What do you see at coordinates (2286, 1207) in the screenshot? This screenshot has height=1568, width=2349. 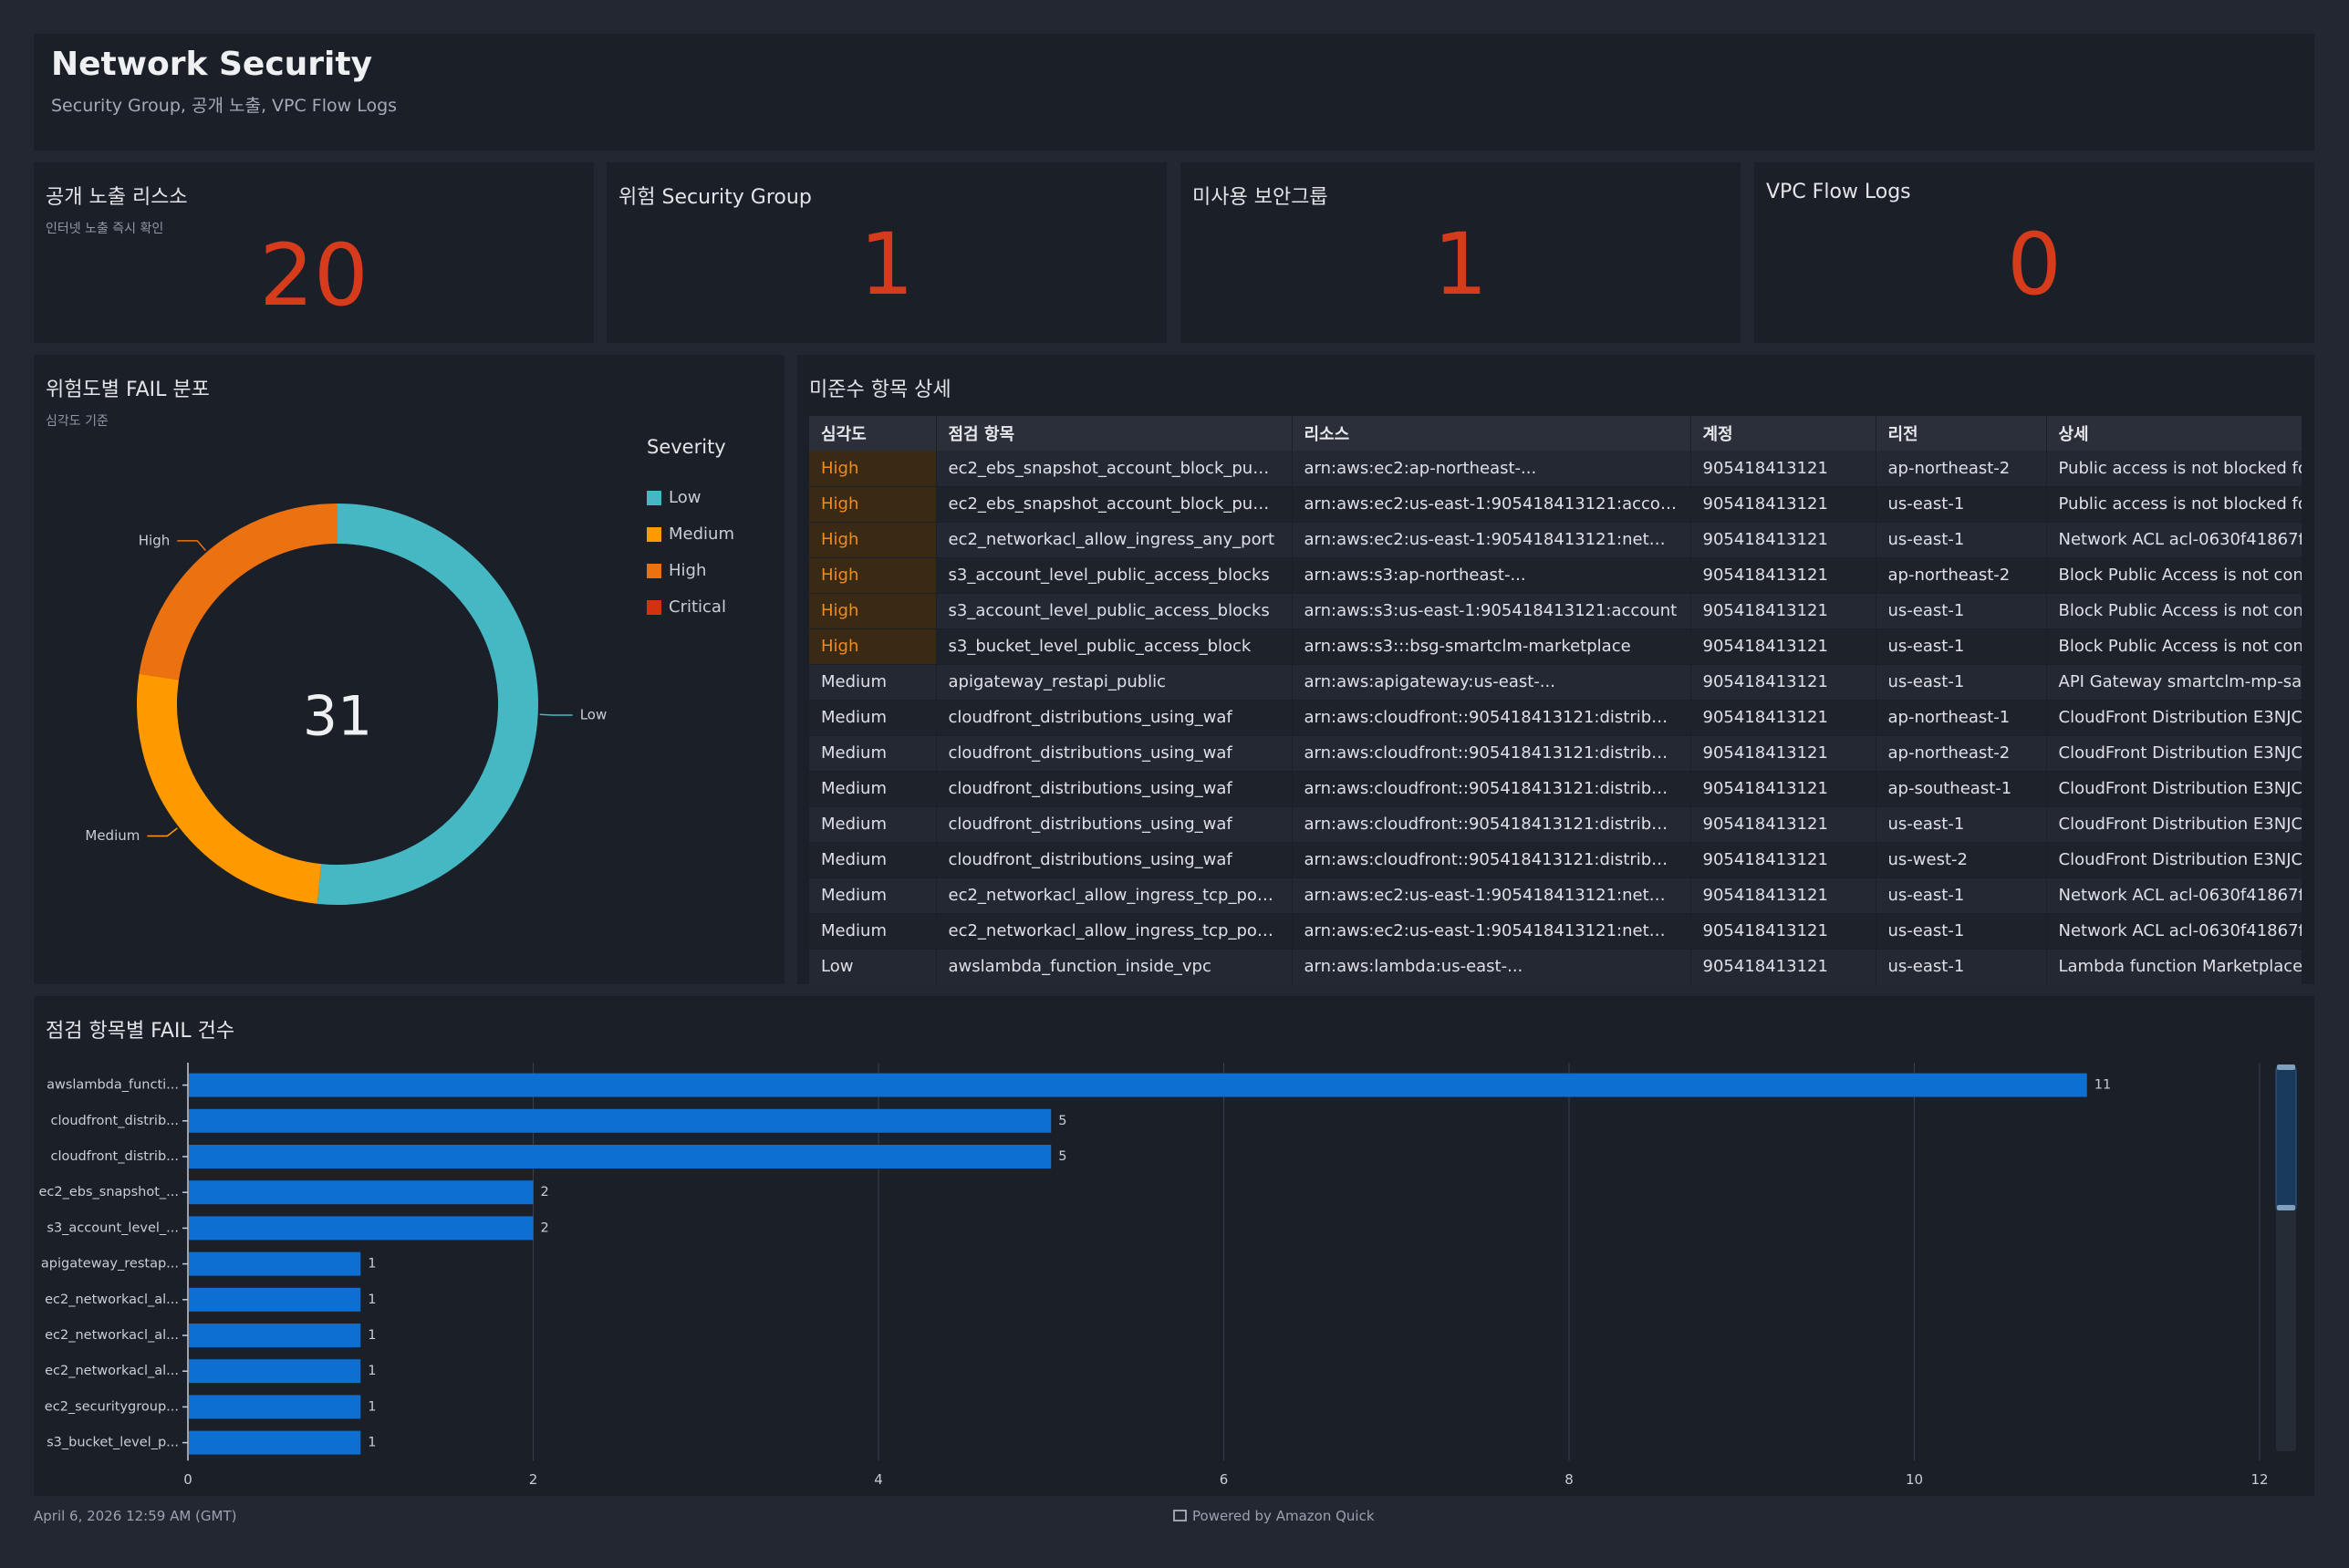 I see `chart-scrollbar-handle-bottom` at bounding box center [2286, 1207].